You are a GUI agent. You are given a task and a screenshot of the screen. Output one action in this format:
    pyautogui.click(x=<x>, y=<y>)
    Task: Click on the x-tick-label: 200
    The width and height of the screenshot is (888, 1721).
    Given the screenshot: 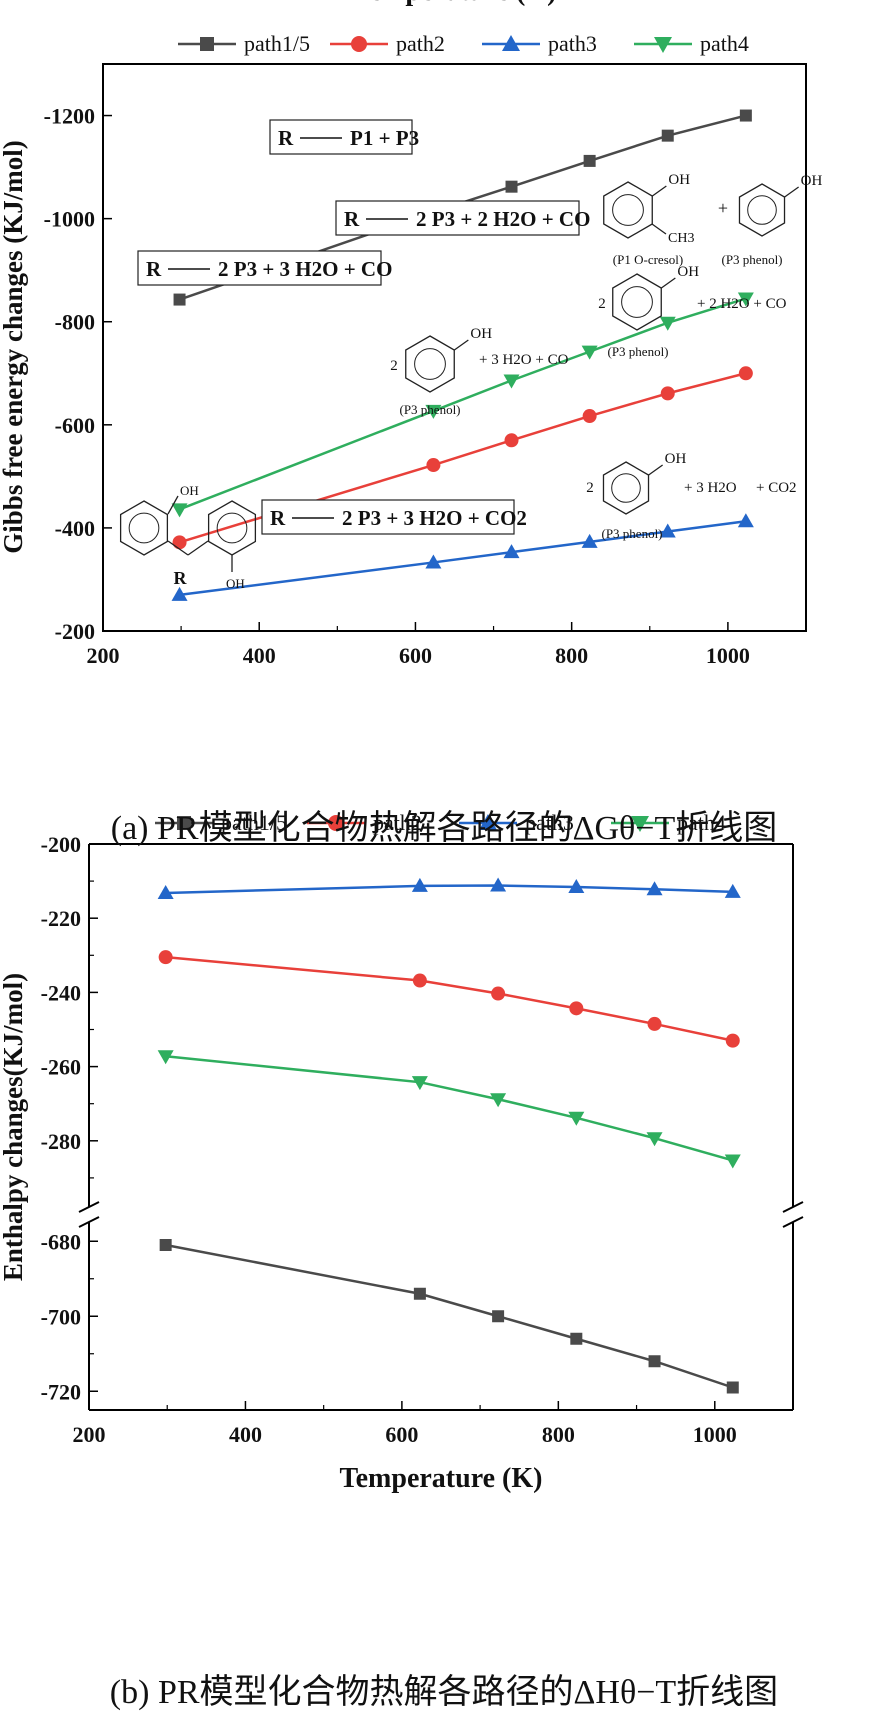 What is the action you would take?
    pyautogui.click(x=89, y=1434)
    